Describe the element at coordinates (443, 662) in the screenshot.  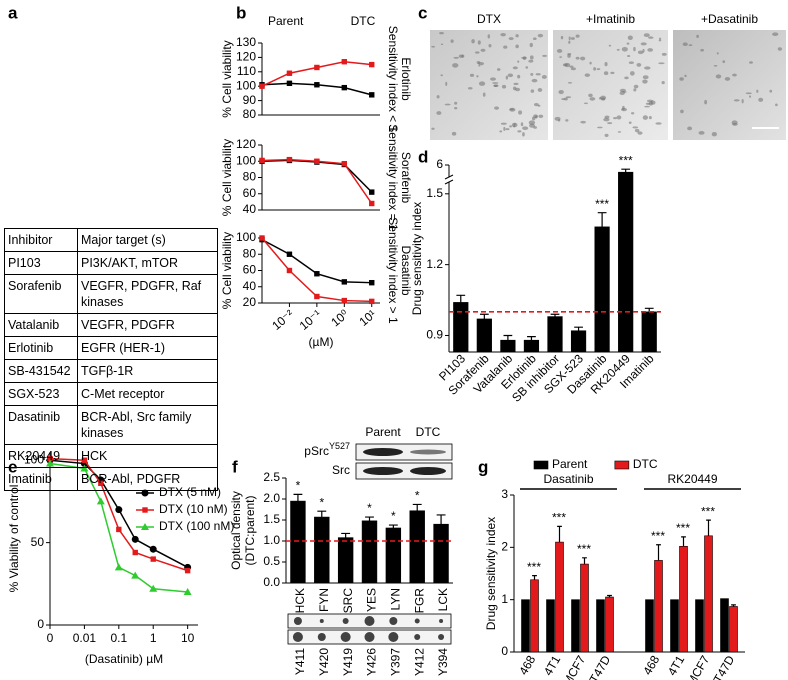
I see `blot-label: Y394` at that location.